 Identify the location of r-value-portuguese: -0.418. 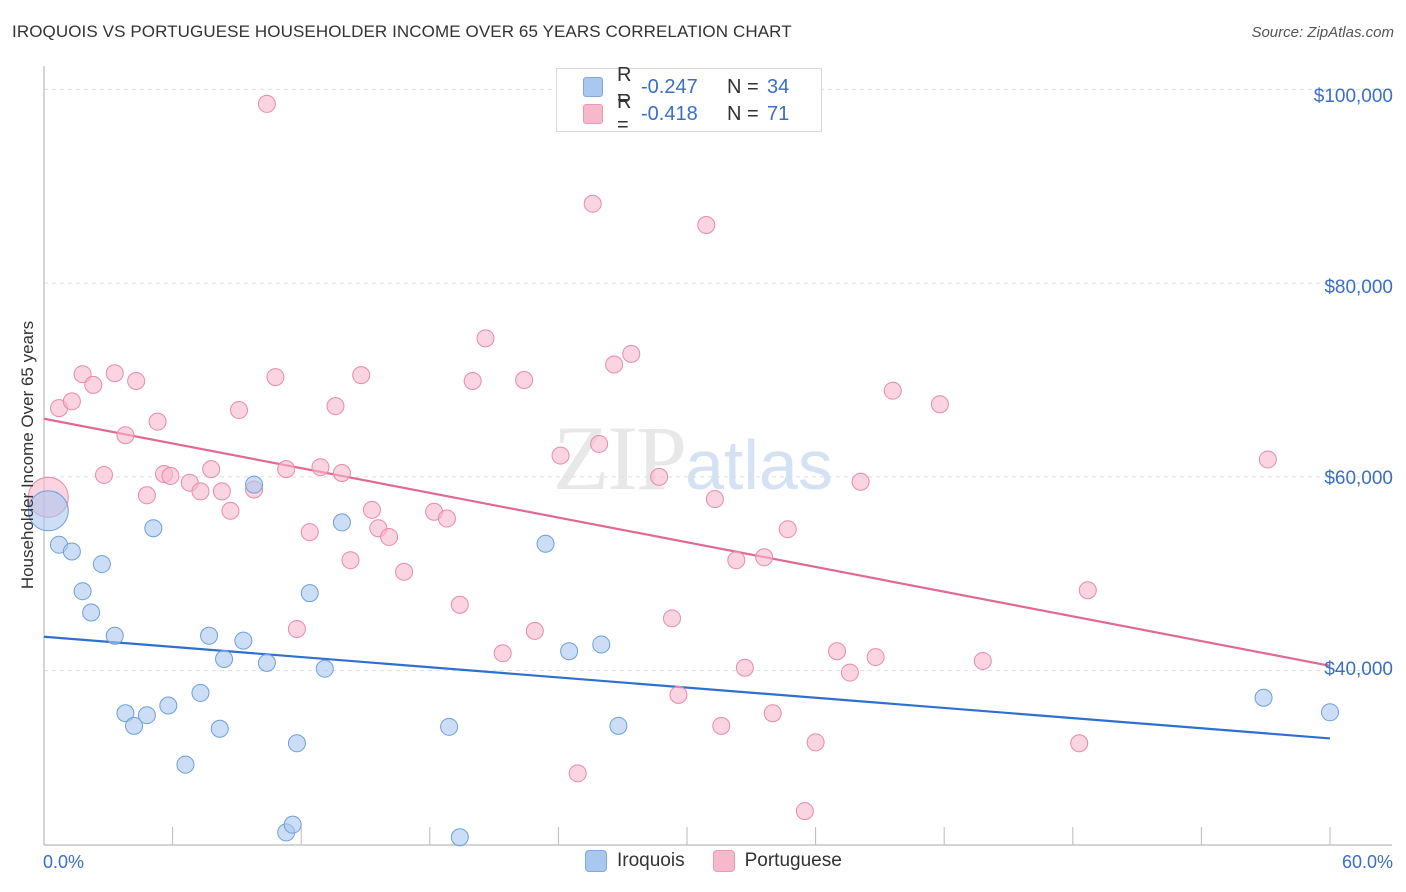
(669, 113).